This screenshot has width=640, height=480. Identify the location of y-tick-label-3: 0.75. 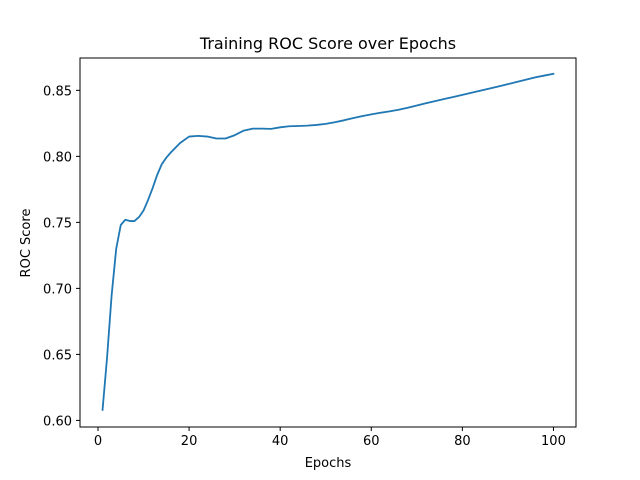
(57, 223).